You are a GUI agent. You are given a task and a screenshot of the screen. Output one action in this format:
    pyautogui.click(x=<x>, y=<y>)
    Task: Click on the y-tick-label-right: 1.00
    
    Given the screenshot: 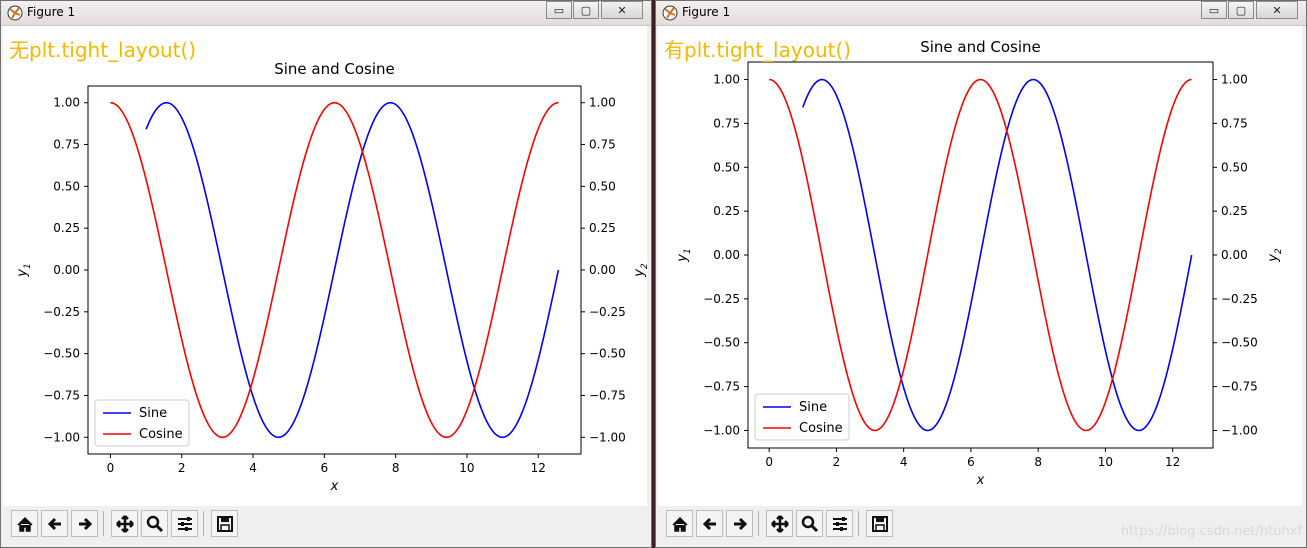 What is the action you would take?
    pyautogui.click(x=1234, y=80)
    